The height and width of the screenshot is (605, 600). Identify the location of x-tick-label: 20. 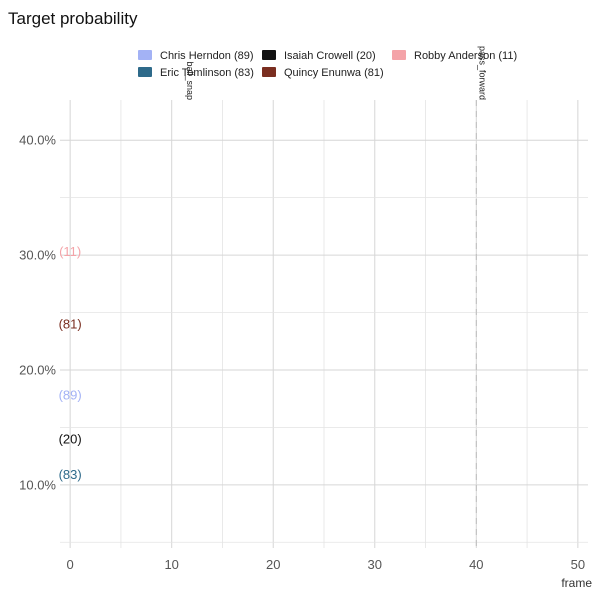
(273, 564).